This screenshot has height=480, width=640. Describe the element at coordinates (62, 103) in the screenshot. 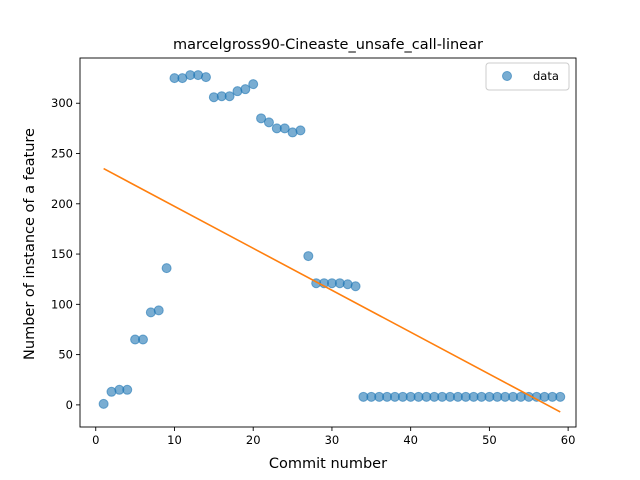

I see `y-tick-label: 300` at that location.